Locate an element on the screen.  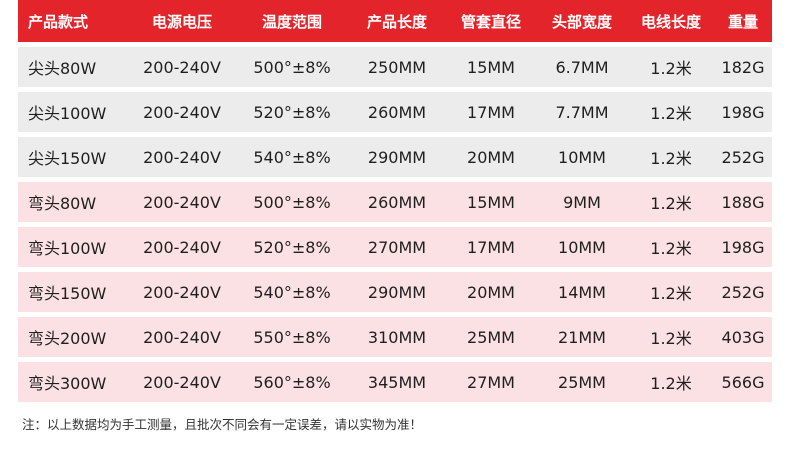
cell-length: 310MM is located at coordinates (397, 337).